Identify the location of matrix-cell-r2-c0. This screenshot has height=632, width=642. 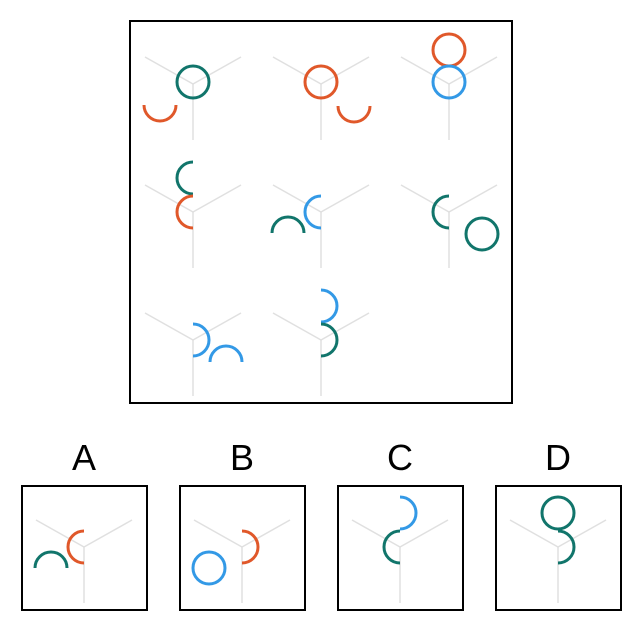
(194, 354).